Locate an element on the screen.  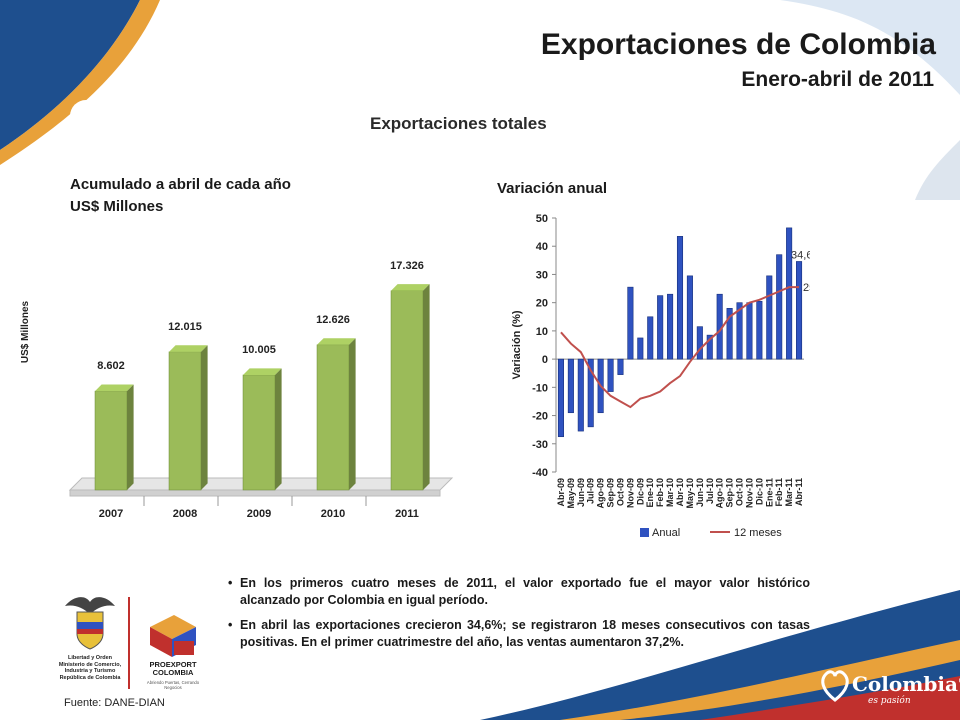
y-tick-label: 50 is located at coordinates (542, 219).